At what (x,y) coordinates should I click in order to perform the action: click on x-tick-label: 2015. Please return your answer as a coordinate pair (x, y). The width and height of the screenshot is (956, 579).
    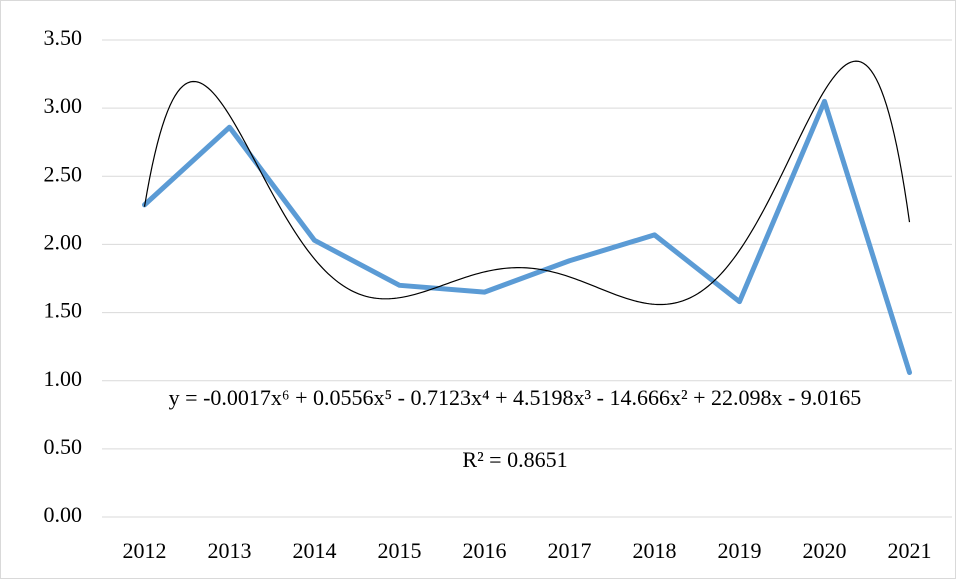
    Looking at the image, I should click on (400, 550).